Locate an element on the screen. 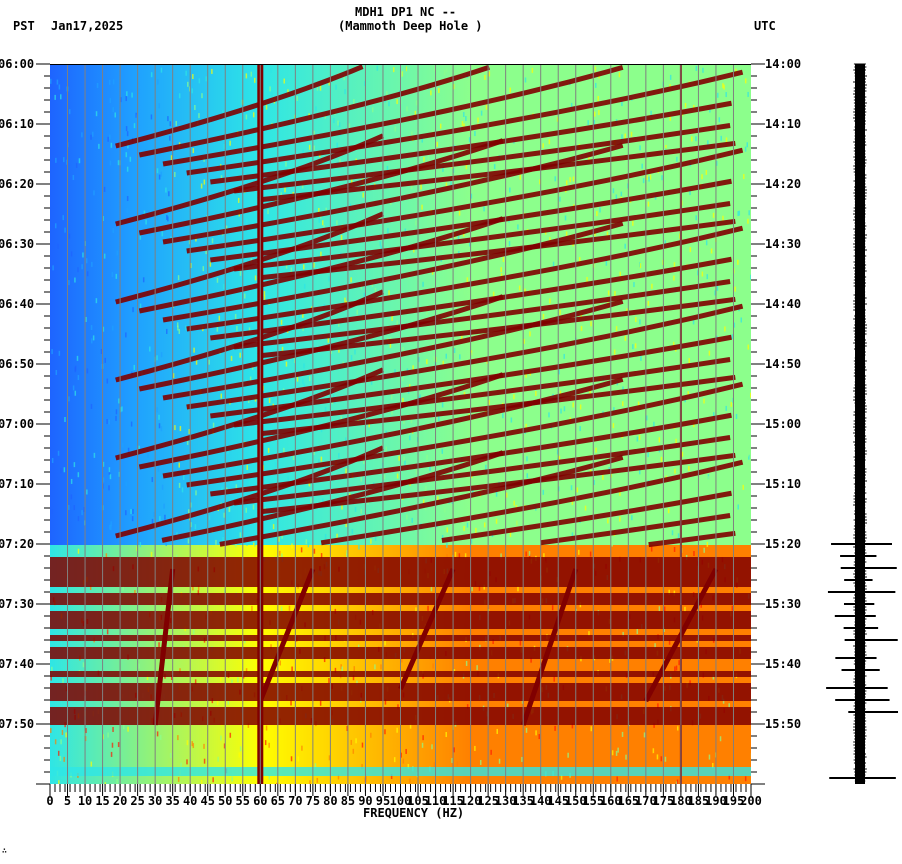  y-tick-left: 06:10 is located at coordinates (17, 124).